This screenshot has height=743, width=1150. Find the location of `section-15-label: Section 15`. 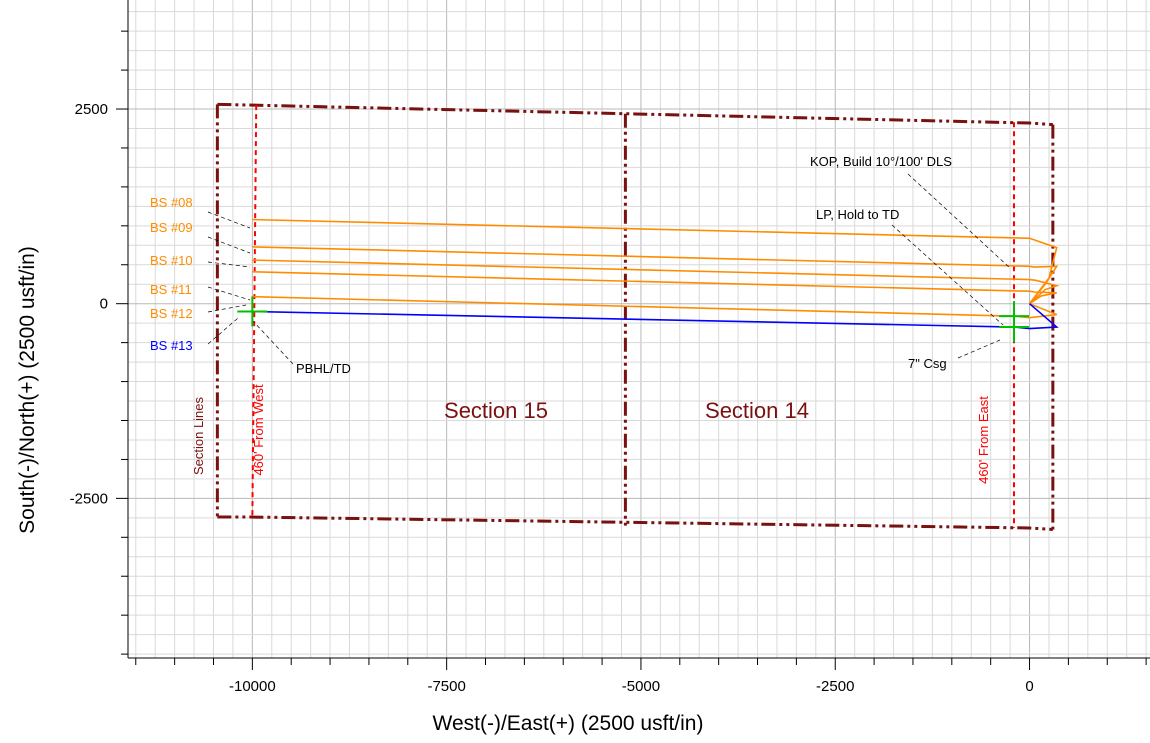

section-15-label: Section 15 is located at coordinates (496, 410).